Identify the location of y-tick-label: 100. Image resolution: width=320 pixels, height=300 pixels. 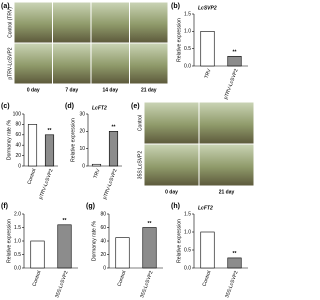
(17, 114).